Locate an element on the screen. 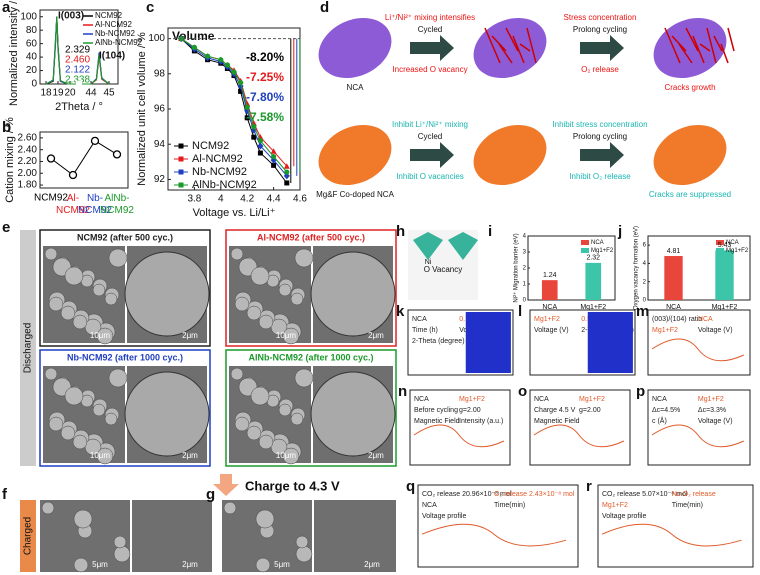  x-tick-label: Nb-NCM92 is located at coordinates (95, 204).